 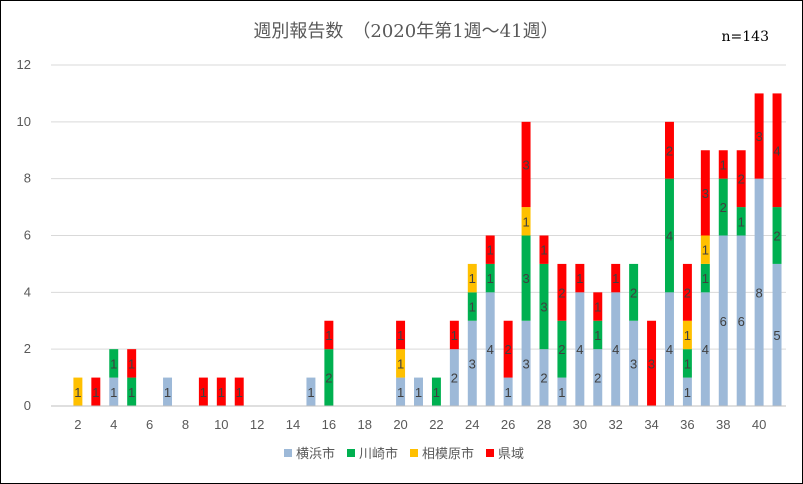 I want to click on data-label: 6, so click(x=723, y=321).